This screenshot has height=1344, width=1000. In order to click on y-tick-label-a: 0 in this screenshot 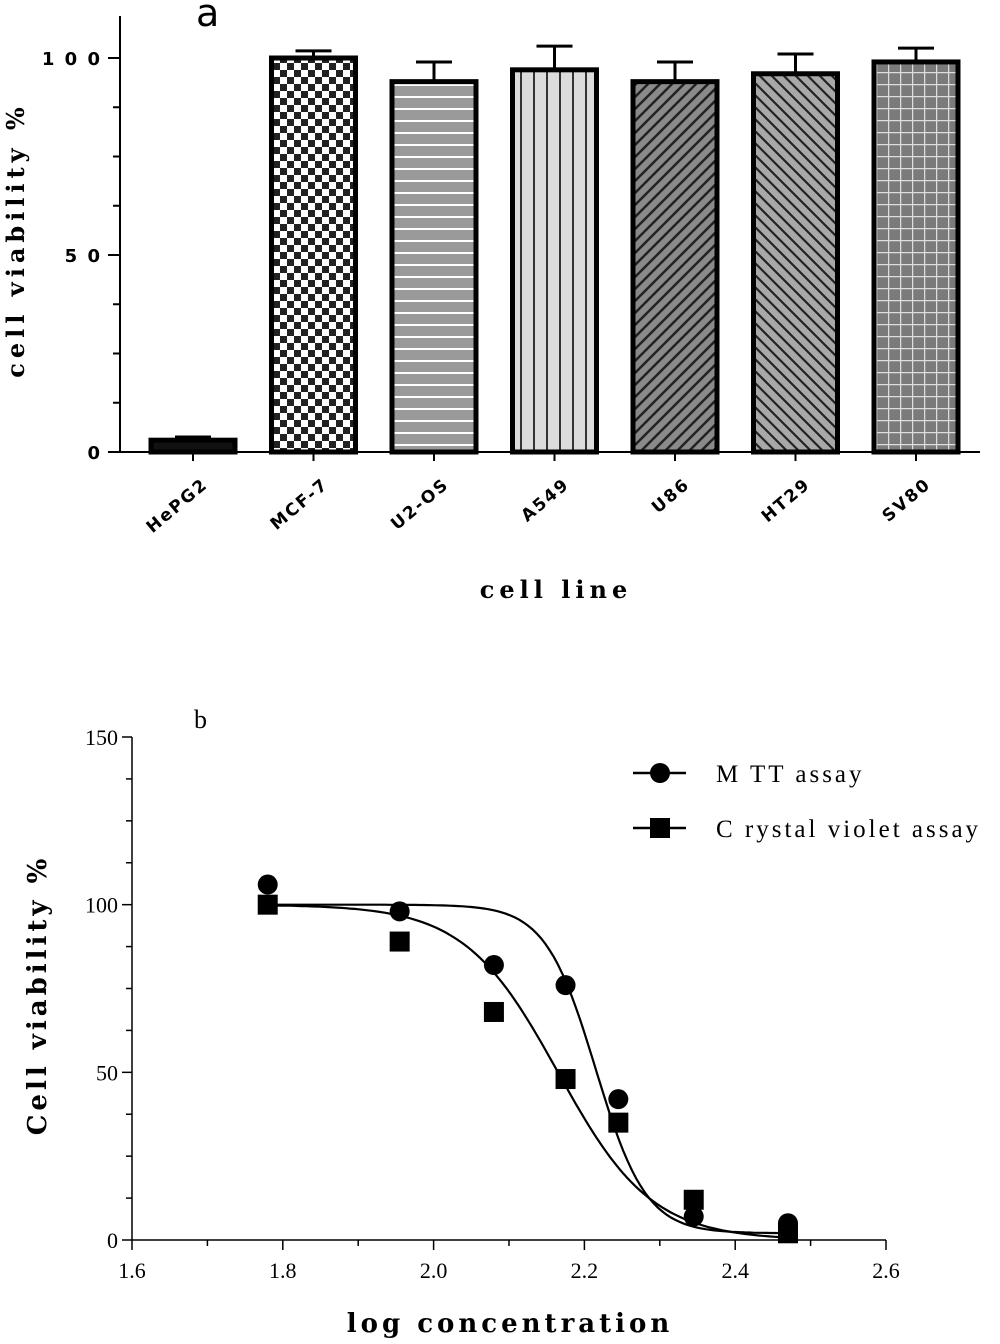, I will do `click(94, 453)`.